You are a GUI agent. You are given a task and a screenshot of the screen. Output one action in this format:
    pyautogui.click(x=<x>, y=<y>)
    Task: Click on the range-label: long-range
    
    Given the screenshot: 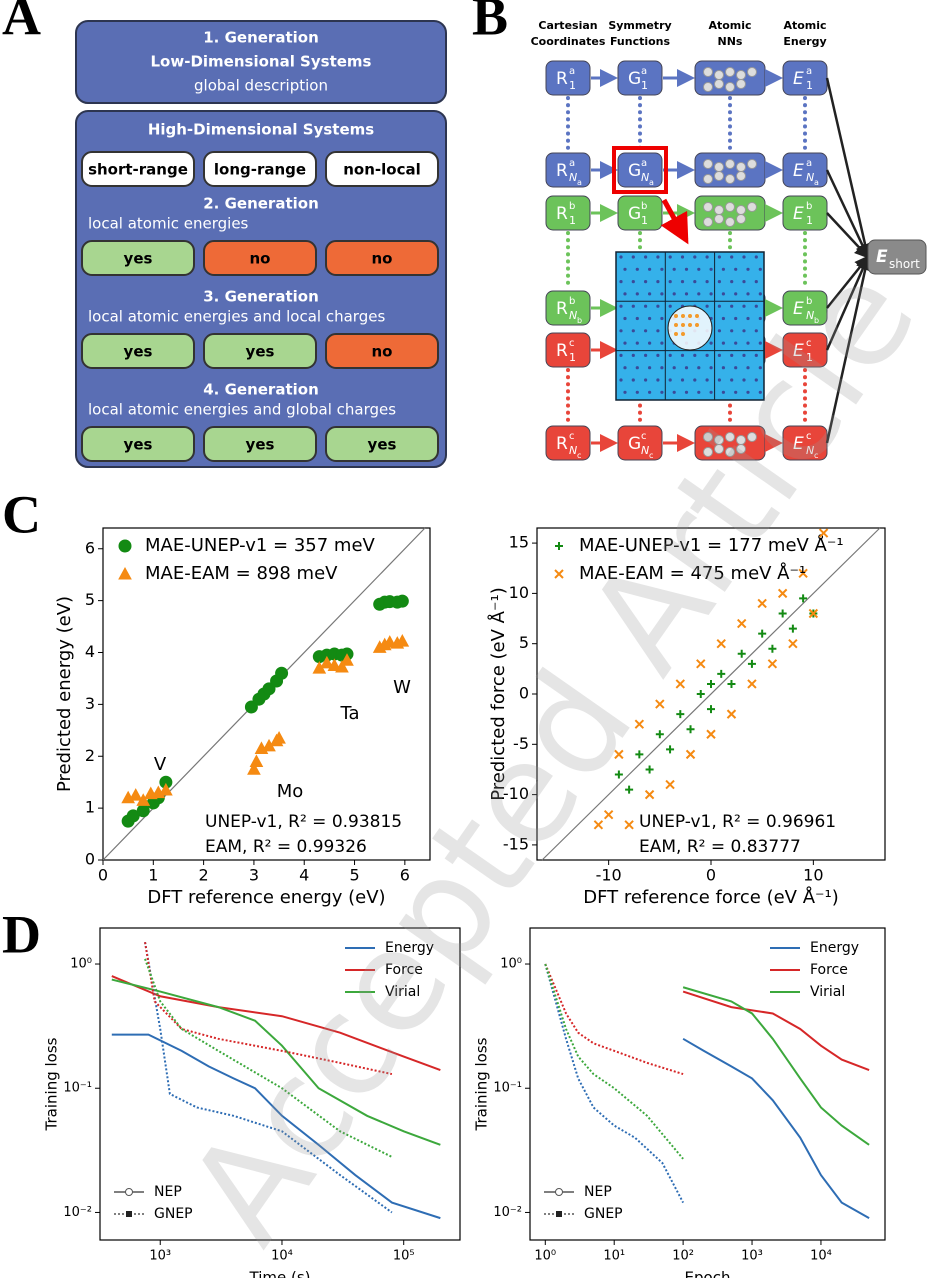 What is the action you would take?
    pyautogui.click(x=260, y=170)
    